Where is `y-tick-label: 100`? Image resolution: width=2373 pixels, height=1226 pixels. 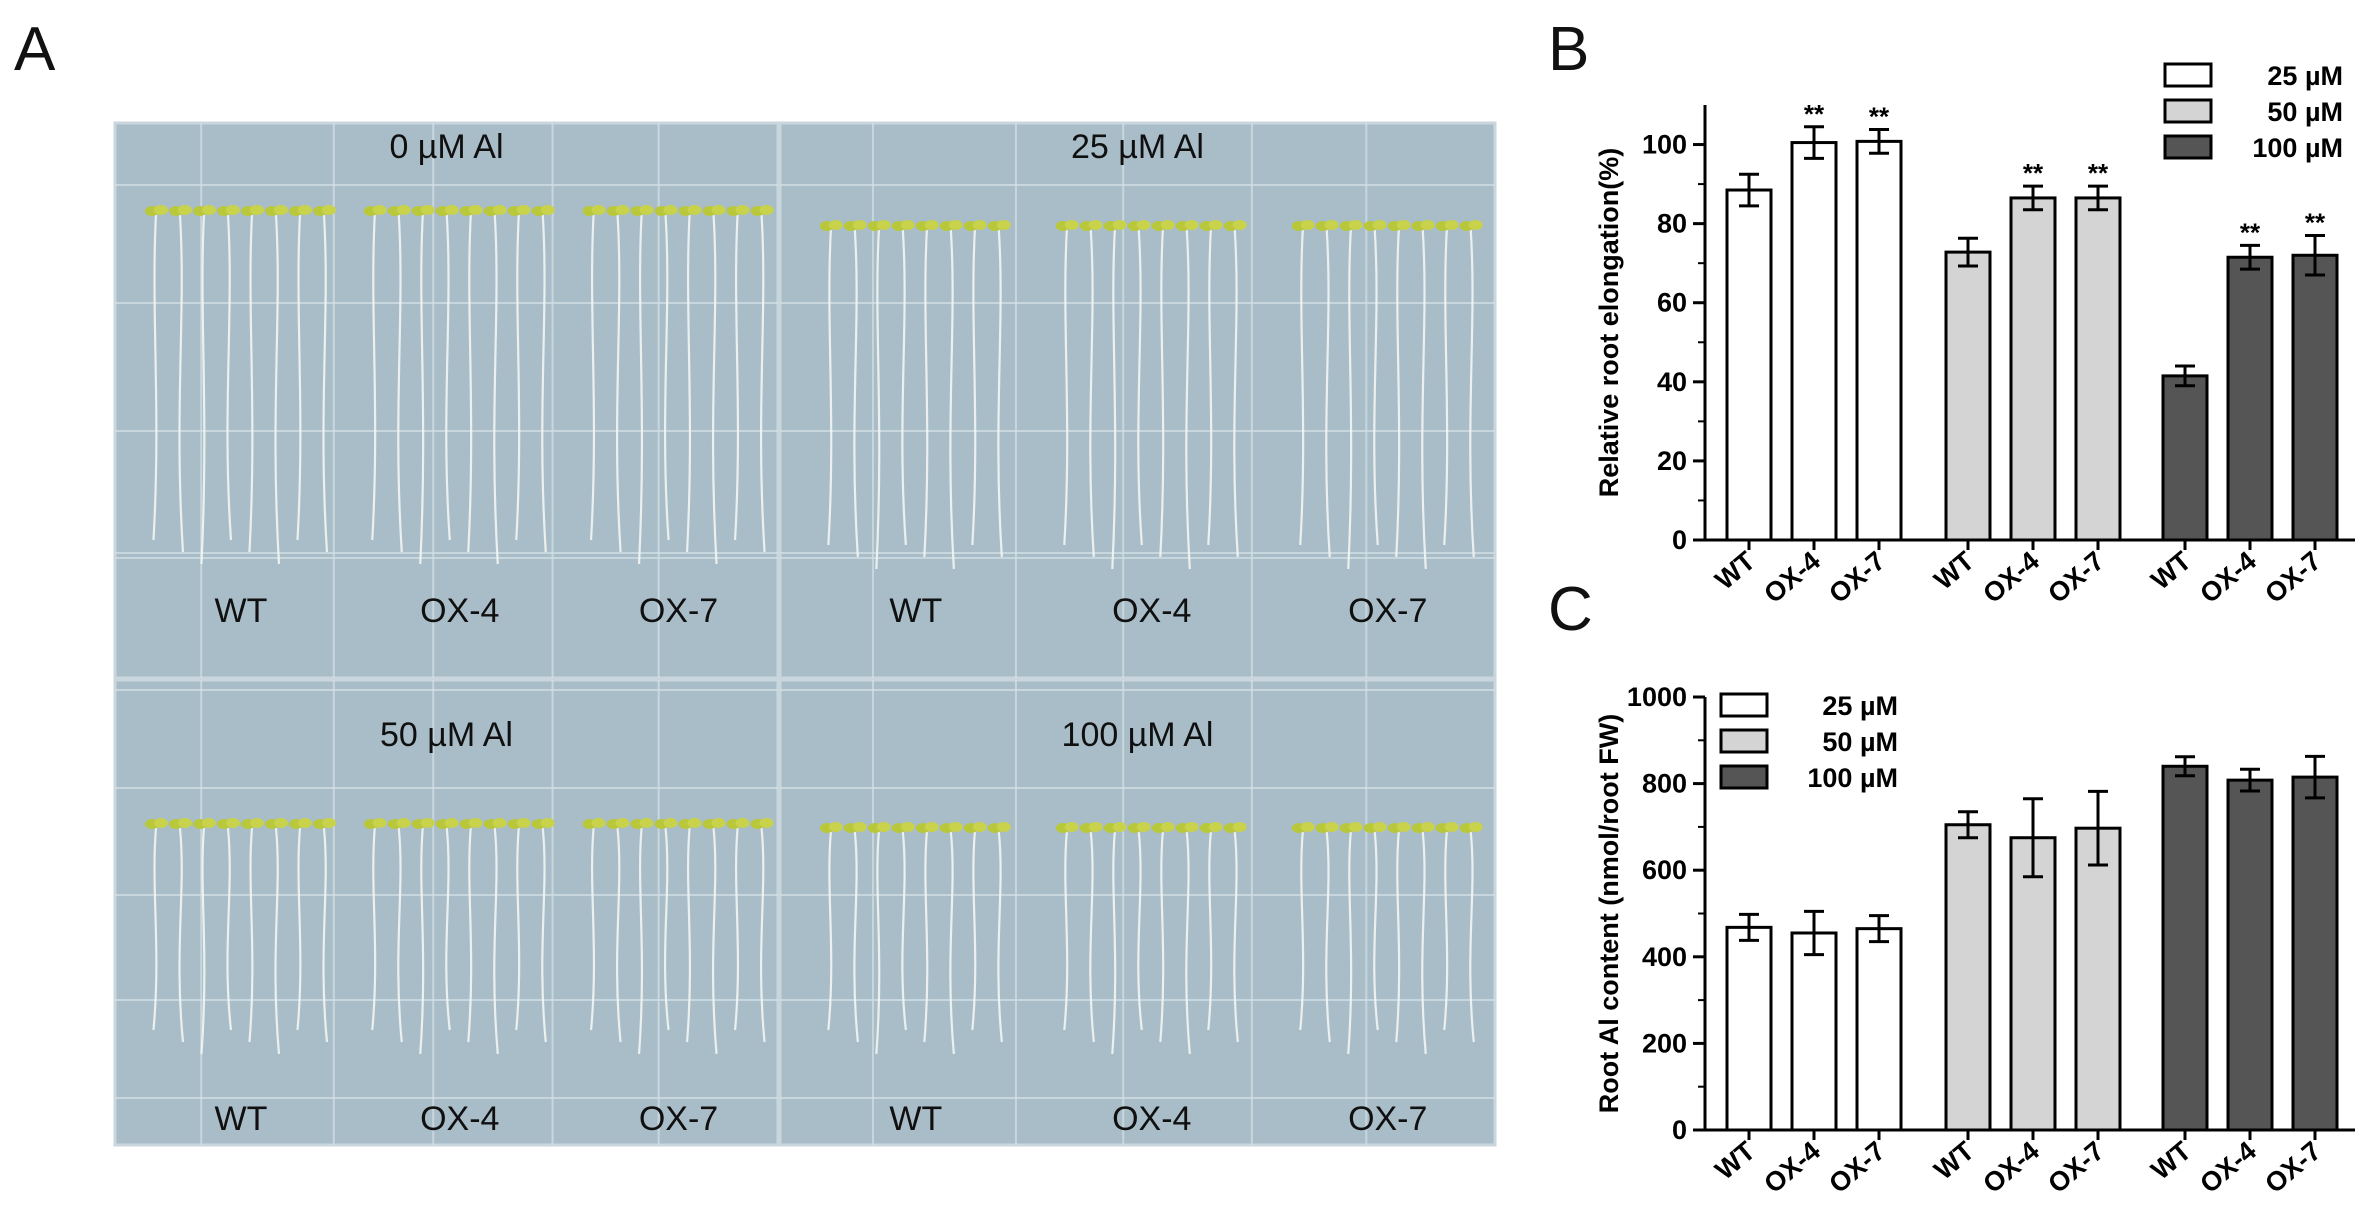
y-tick-label: 100 is located at coordinates (1664, 145).